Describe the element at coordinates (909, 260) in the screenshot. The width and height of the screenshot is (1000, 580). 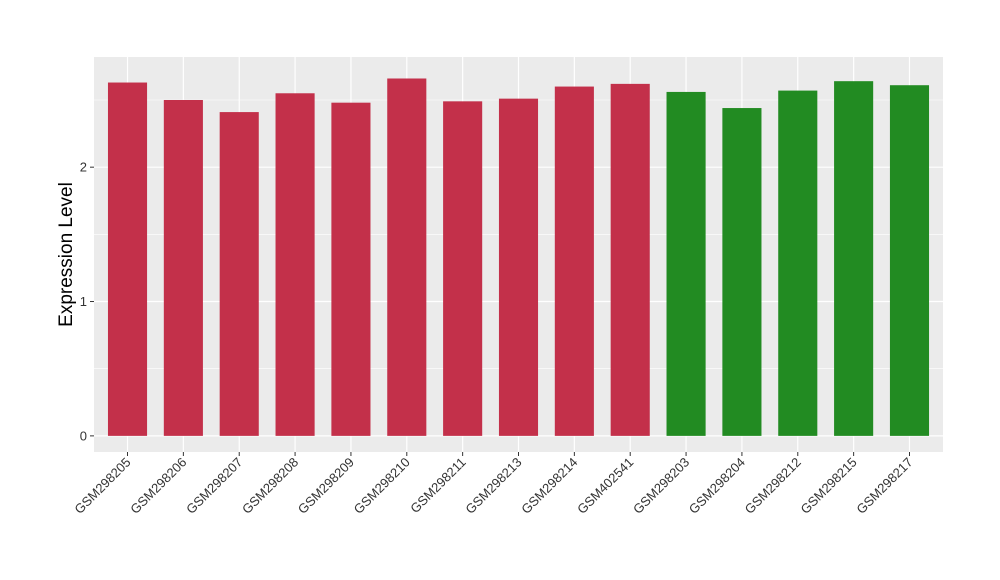
I see `bar-GSM298217` at that location.